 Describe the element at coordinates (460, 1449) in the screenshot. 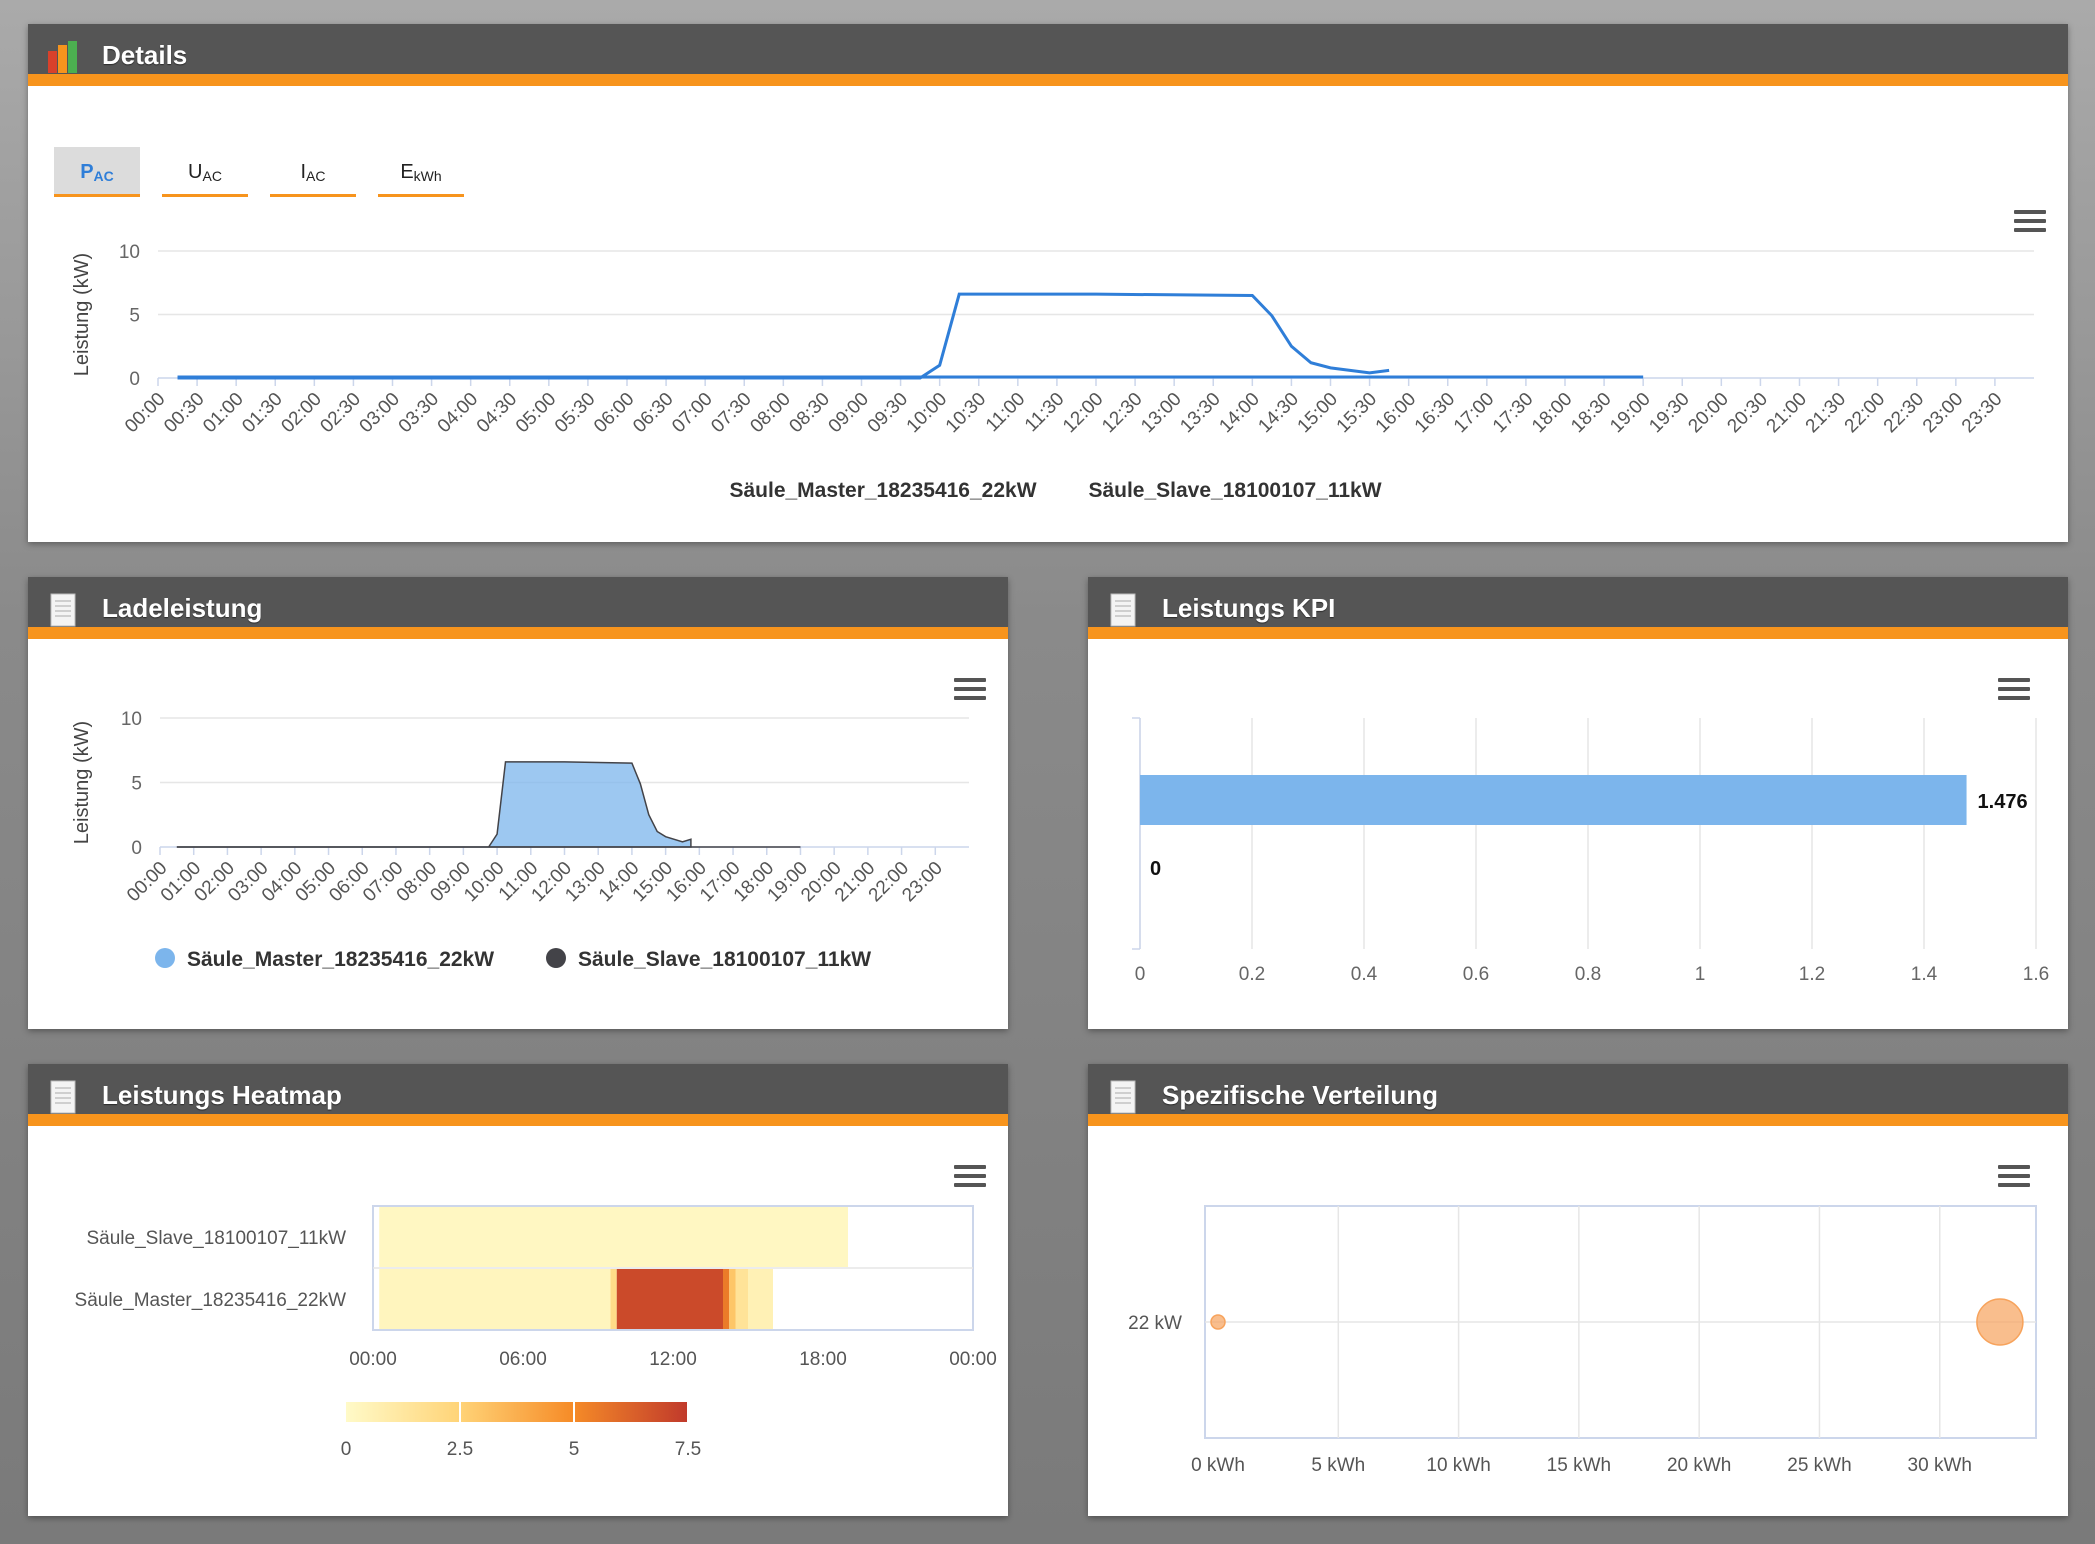

I see `colorbar-label: 2.5` at that location.